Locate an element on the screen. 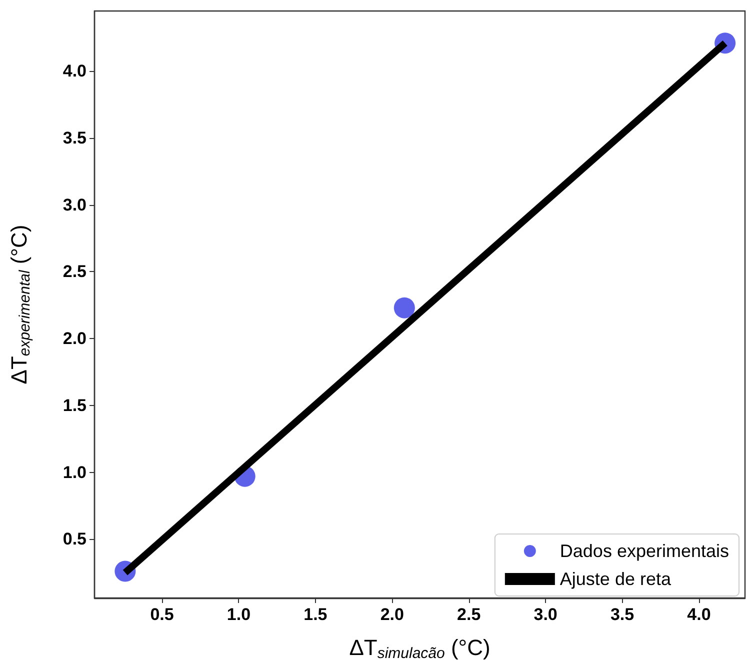  y-tick-label: 3.0 is located at coordinates (74, 204).